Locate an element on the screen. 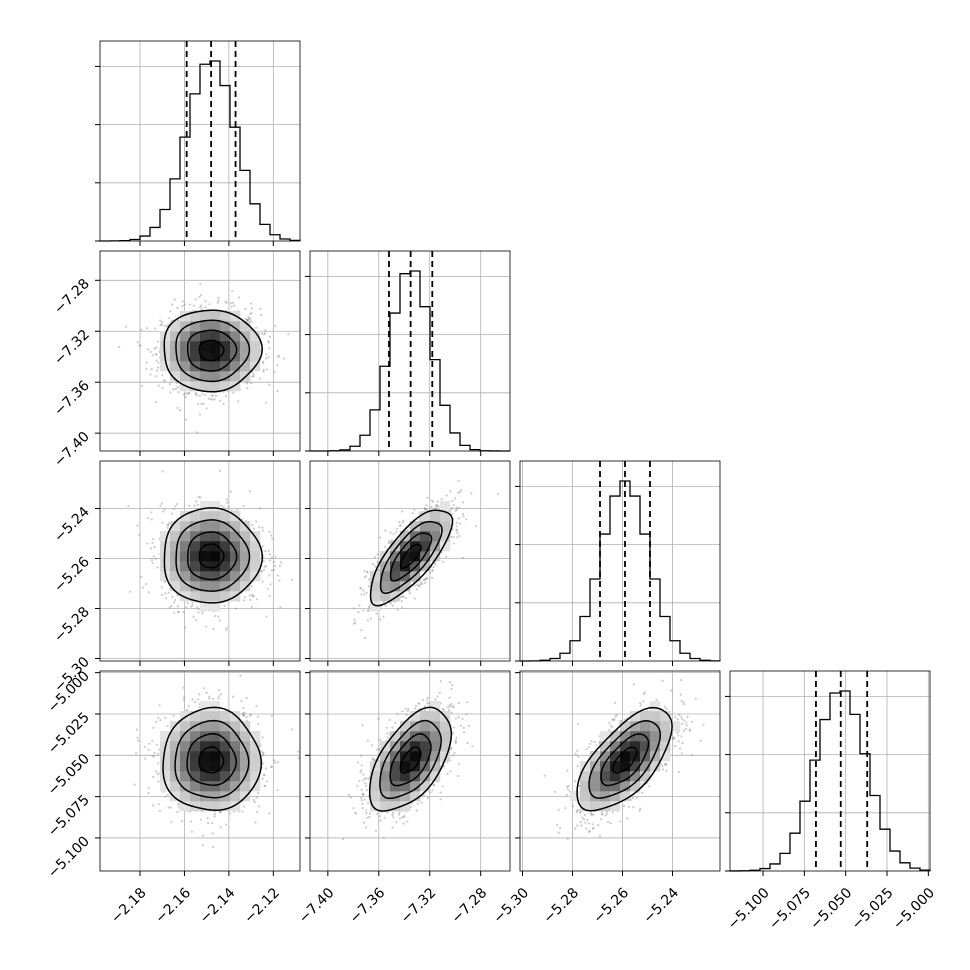 The width and height of the screenshot is (970, 970). x-tick-label: −5.075 is located at coordinates (790, 909).